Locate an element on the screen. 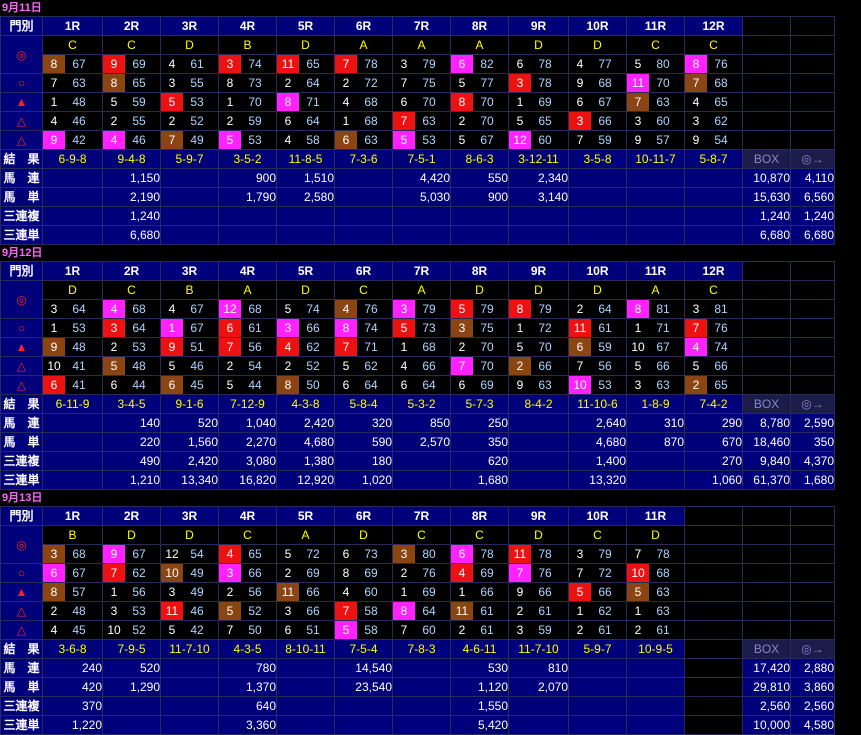 The image size is (861, 735). prediction-cell: 7 71 is located at coordinates (363, 347).